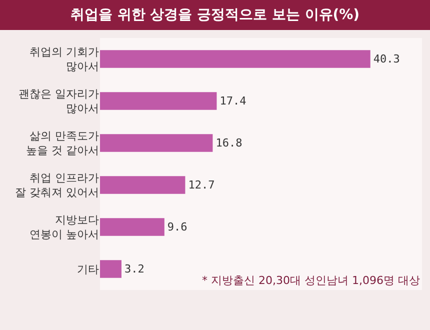  I want to click on data-label: 40.3, so click(386, 59).